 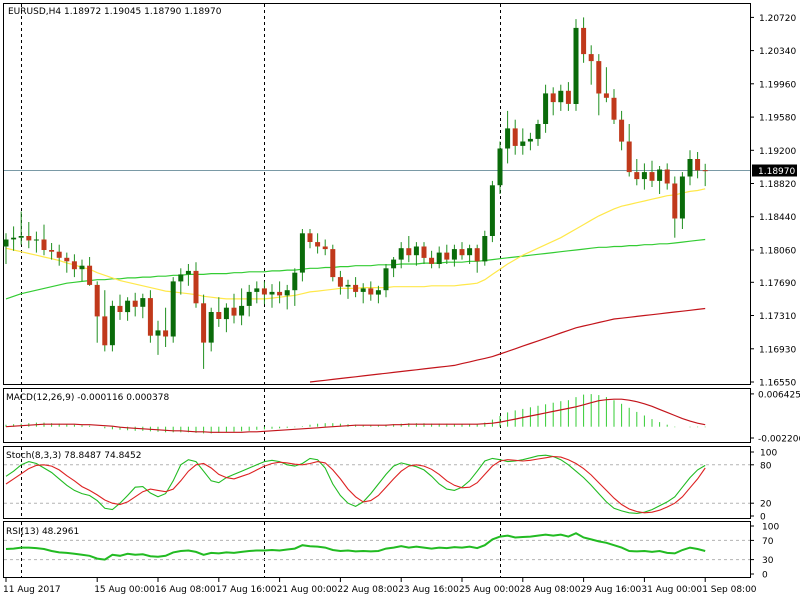 I want to click on y-tick-label: 1.18440, so click(x=777, y=218).